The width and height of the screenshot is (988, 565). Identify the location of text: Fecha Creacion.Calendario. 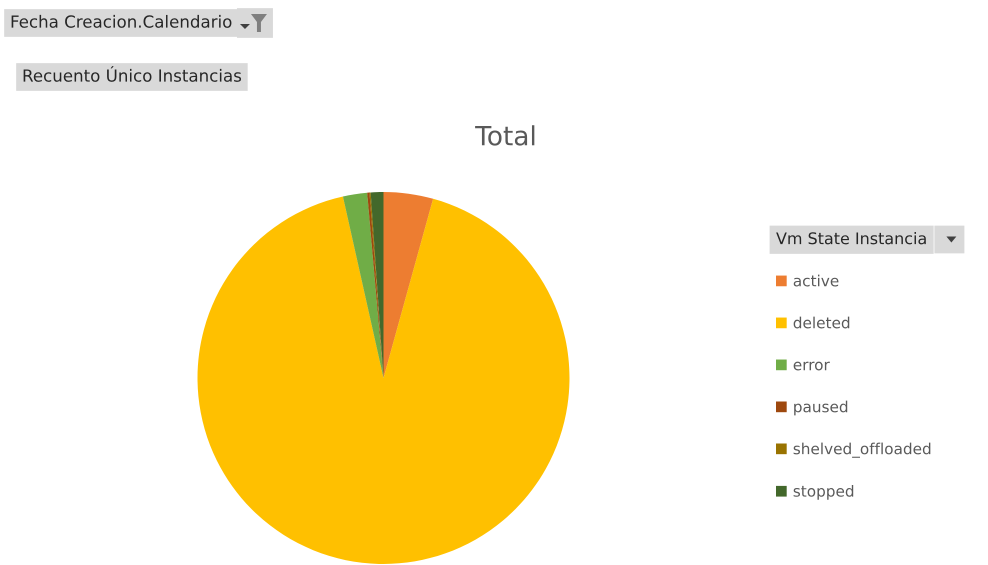
(122, 21).